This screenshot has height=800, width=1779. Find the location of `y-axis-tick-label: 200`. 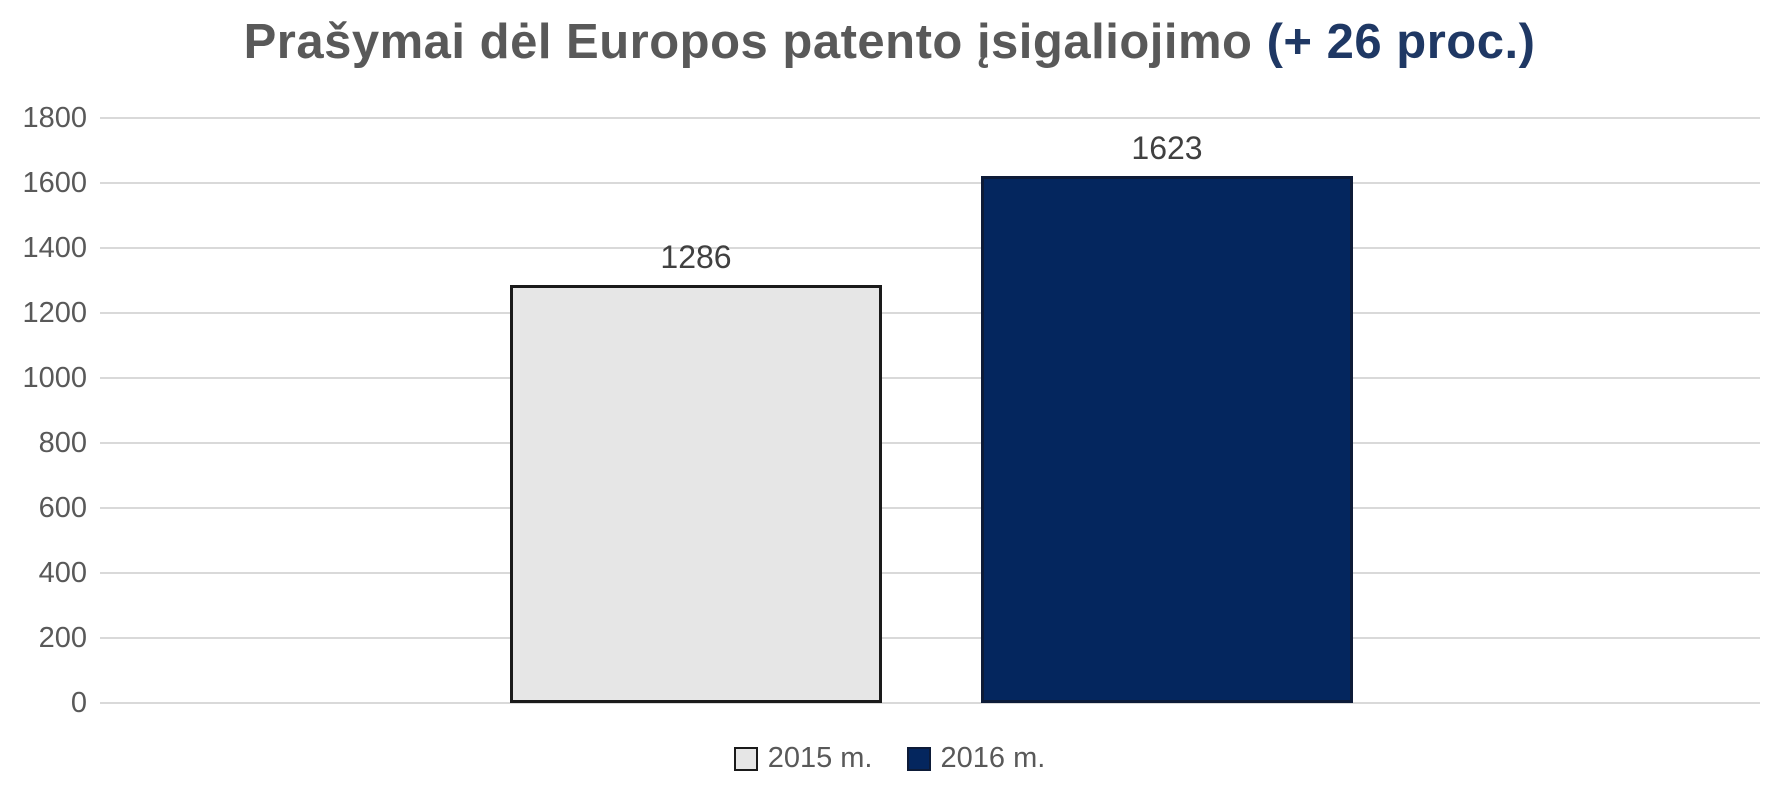

y-axis-tick-label: 200 is located at coordinates (62, 638).